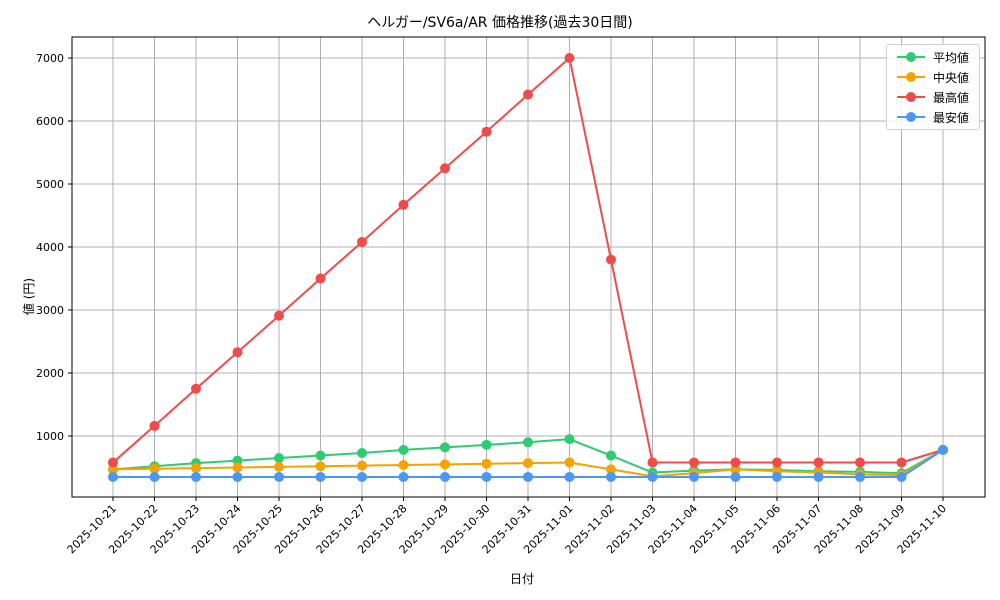  I want to click on y-axis-ticks: 1000 2000 3000 4000 5000 6000 7000, so click(54, 247).